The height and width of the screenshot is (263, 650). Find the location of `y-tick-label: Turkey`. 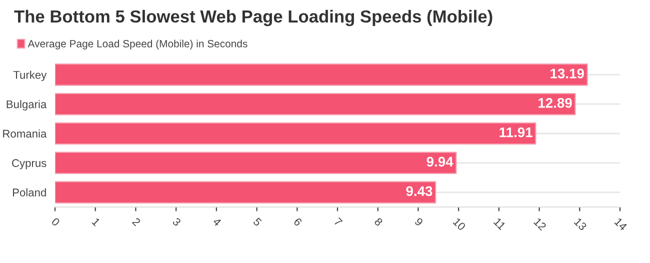

y-tick-label: Turkey is located at coordinates (30, 76).